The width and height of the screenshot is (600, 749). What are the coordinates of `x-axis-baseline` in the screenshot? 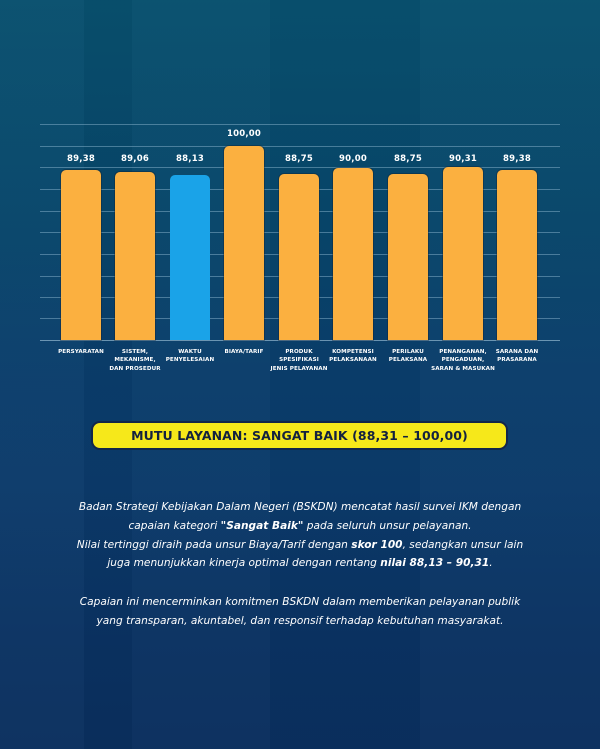 It's located at (300, 340).